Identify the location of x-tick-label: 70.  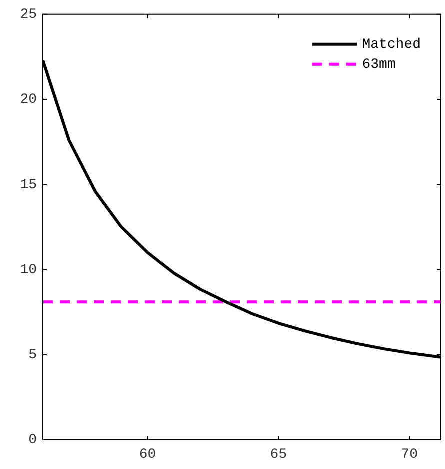
(409, 455).